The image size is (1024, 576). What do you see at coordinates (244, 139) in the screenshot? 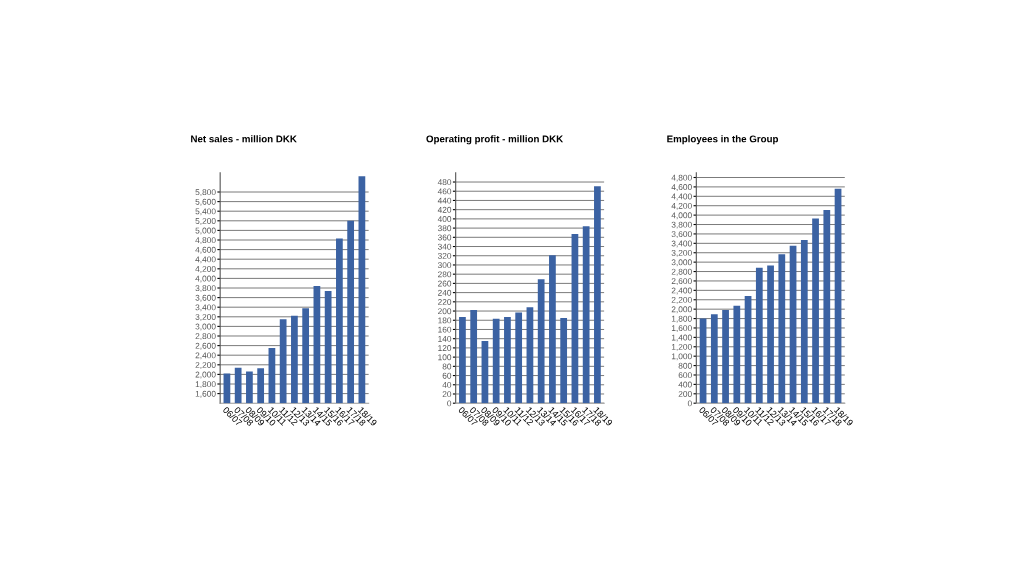
I see `chart-title: Net sales - million DKK` at bounding box center [244, 139].